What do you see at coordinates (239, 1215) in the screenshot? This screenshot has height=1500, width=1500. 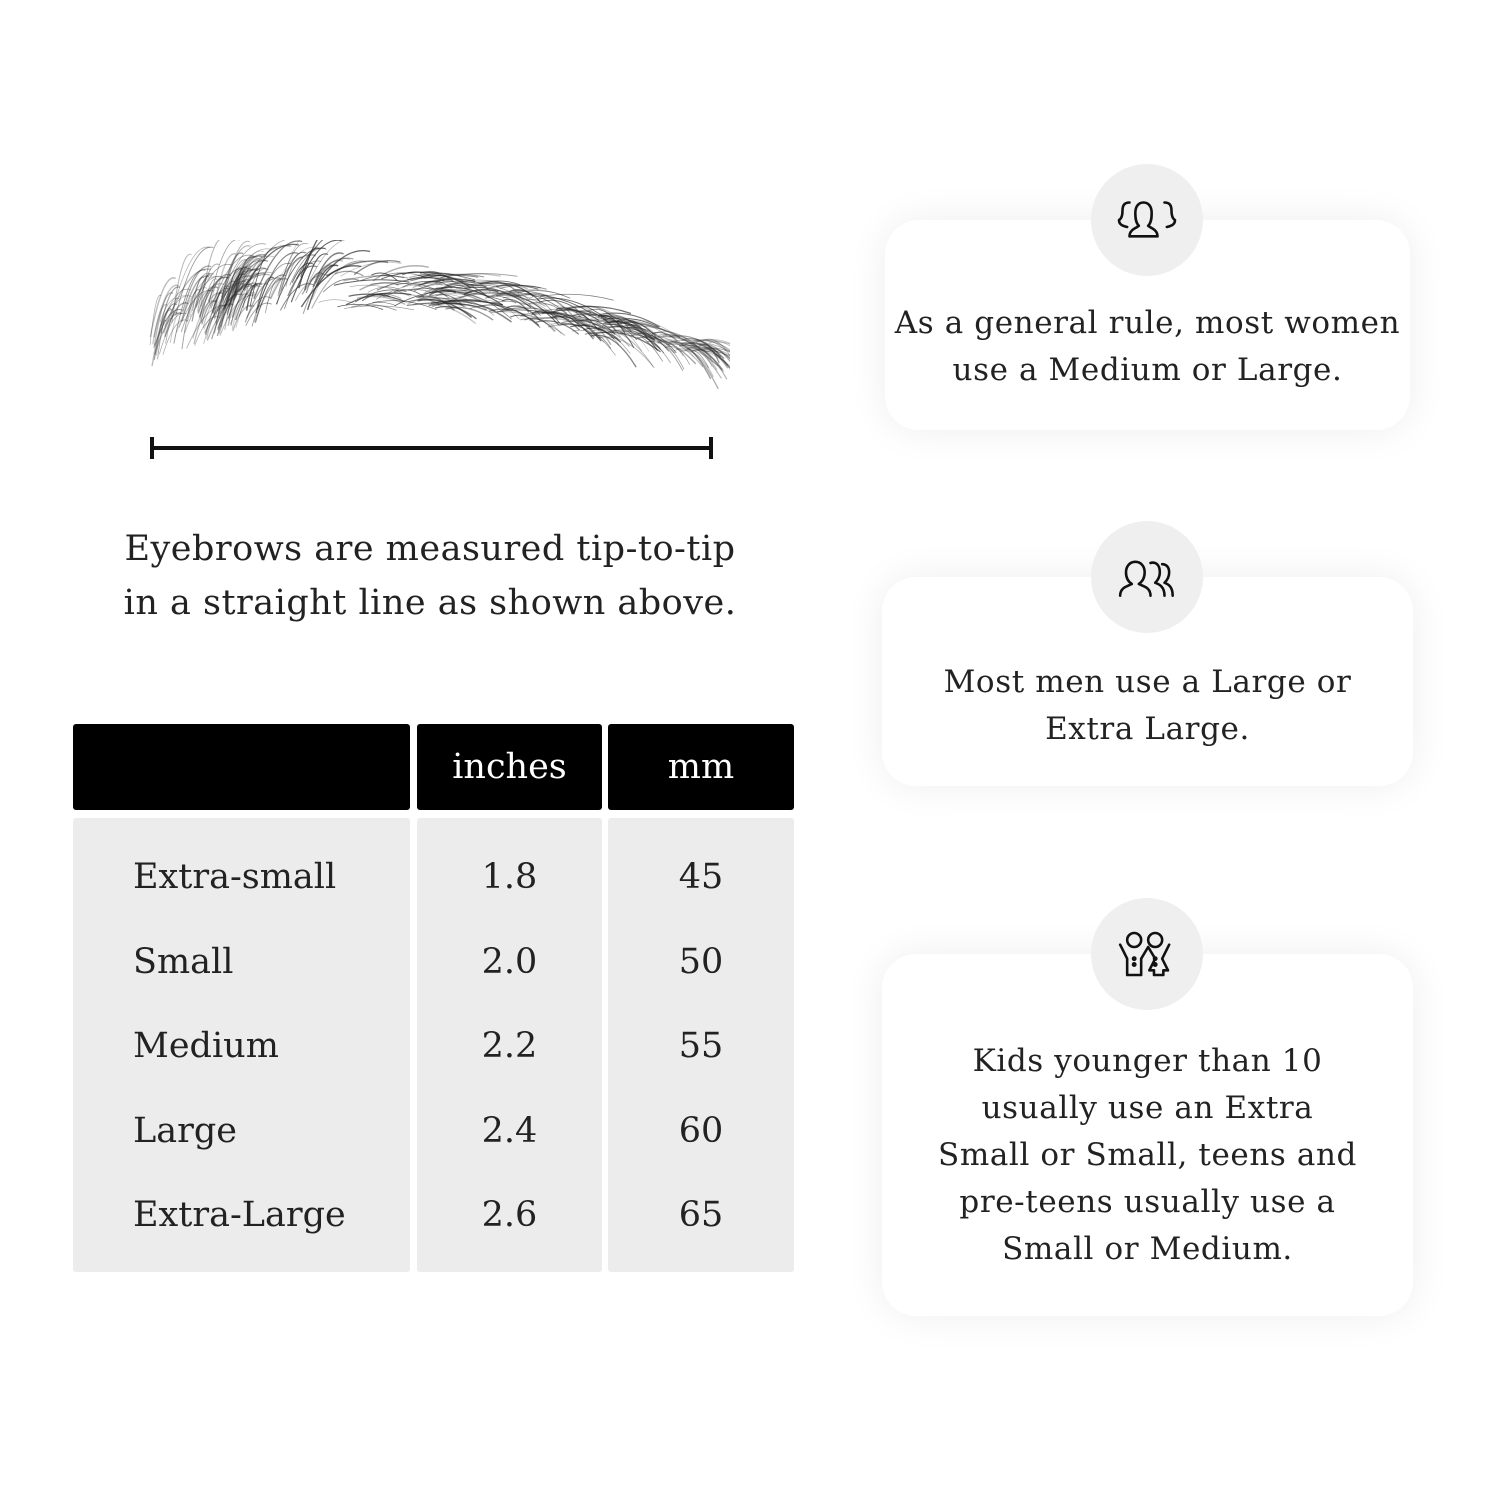 I see `cell-size: Extra-Large` at bounding box center [239, 1215].